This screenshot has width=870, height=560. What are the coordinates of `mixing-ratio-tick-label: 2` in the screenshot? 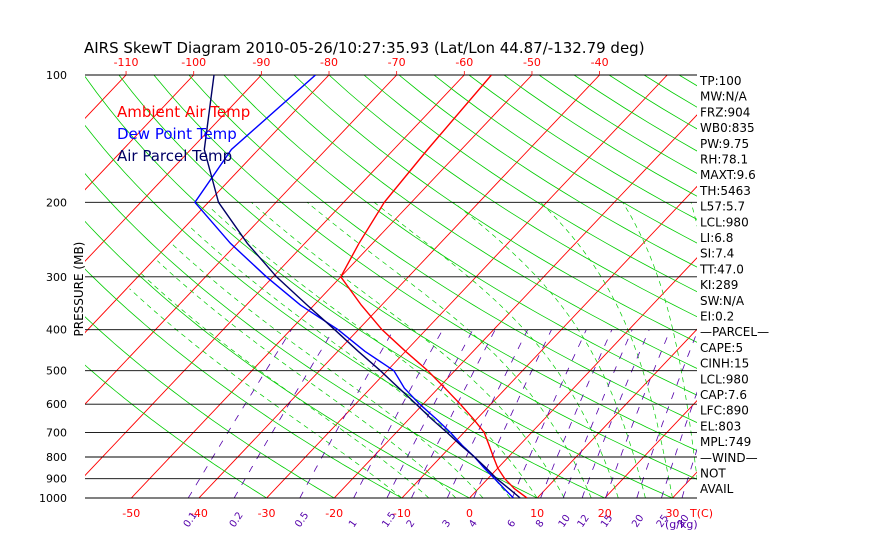 It's located at (411, 524).